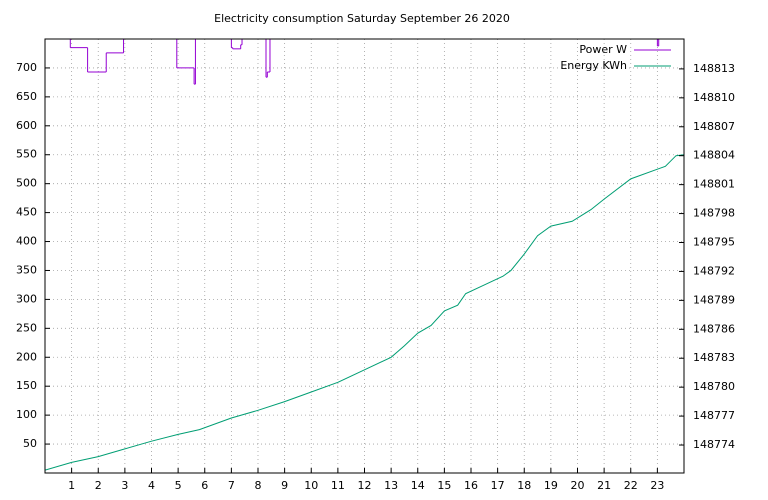  I want to click on legend-label: Energy KWh, so click(593, 65).